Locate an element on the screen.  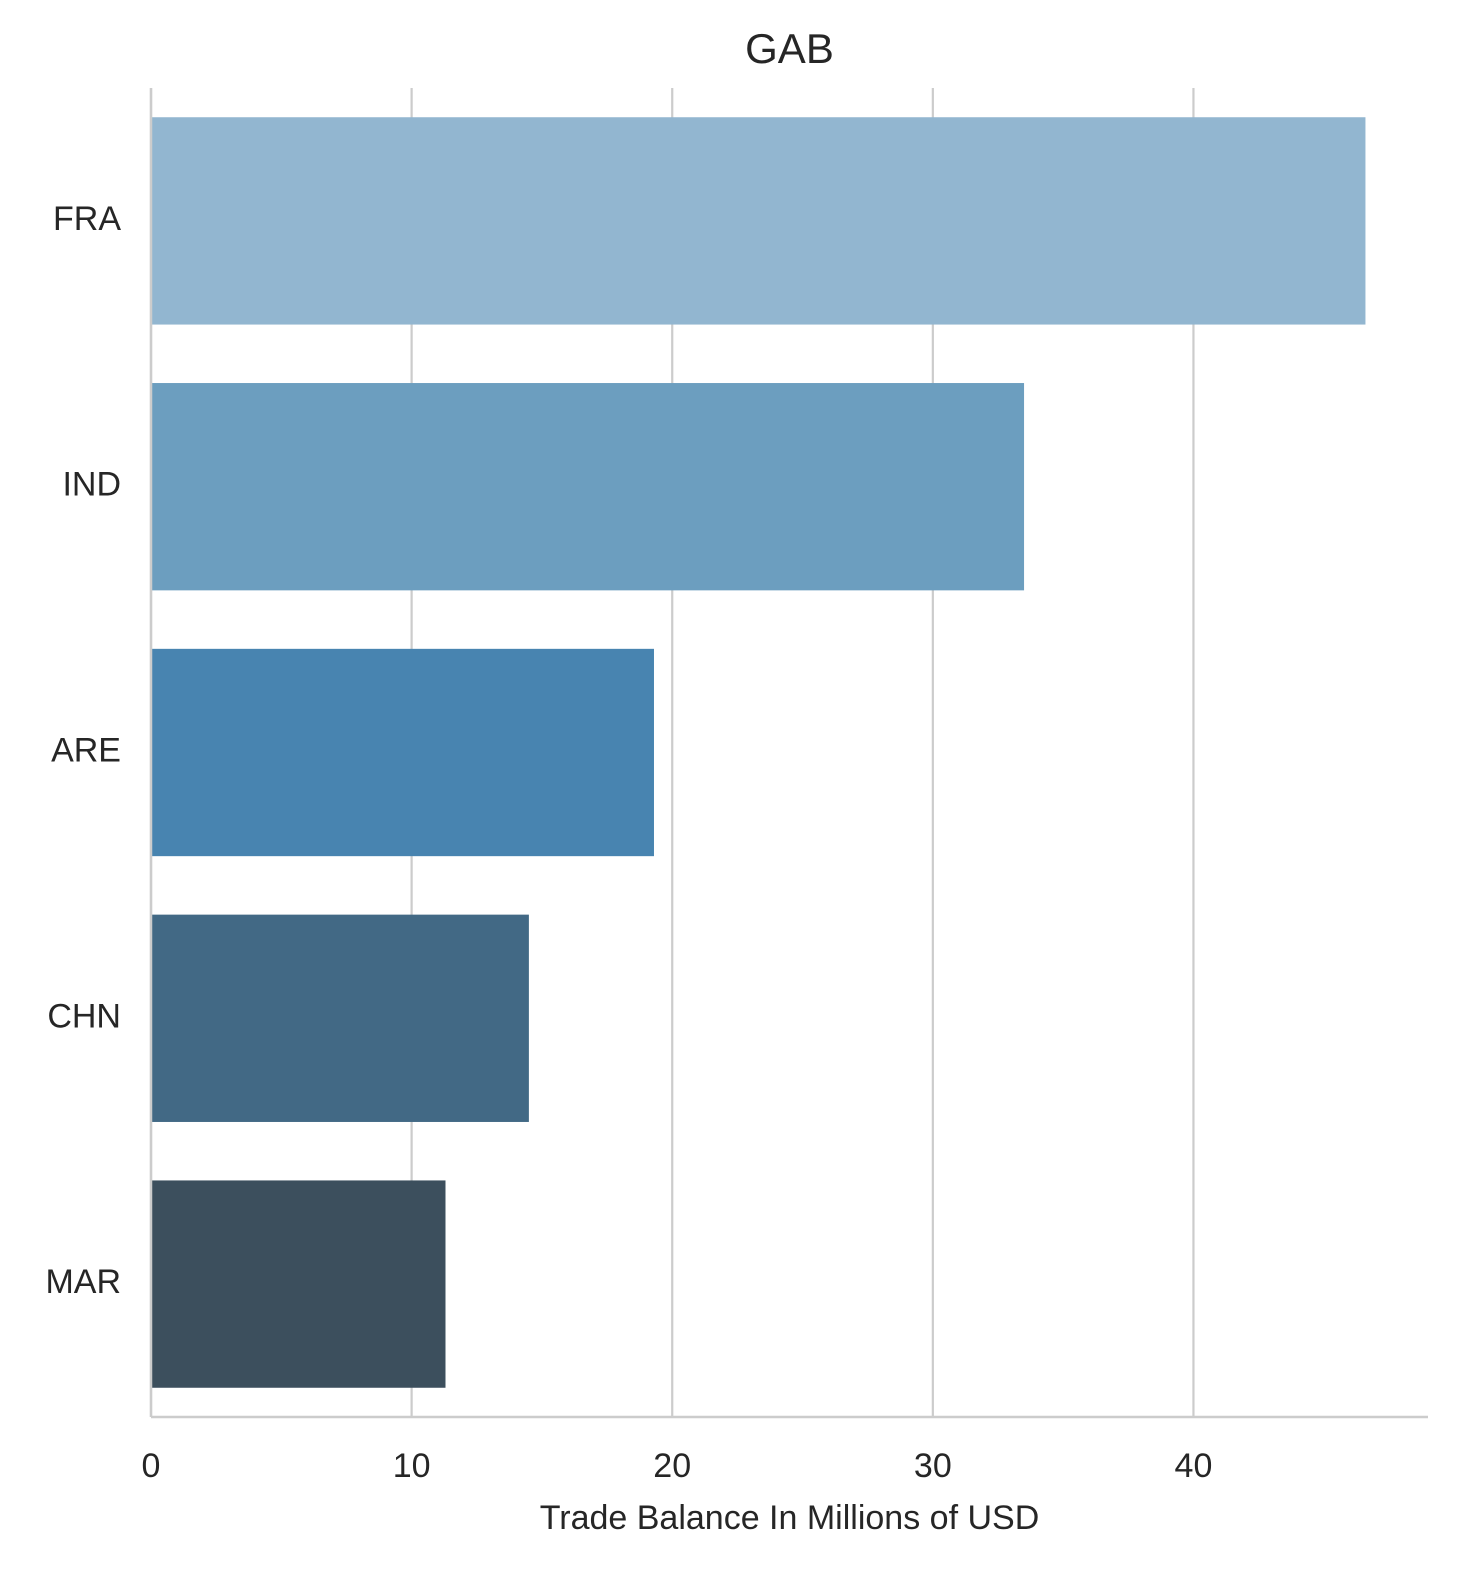
bar-ind is located at coordinates (588, 487).